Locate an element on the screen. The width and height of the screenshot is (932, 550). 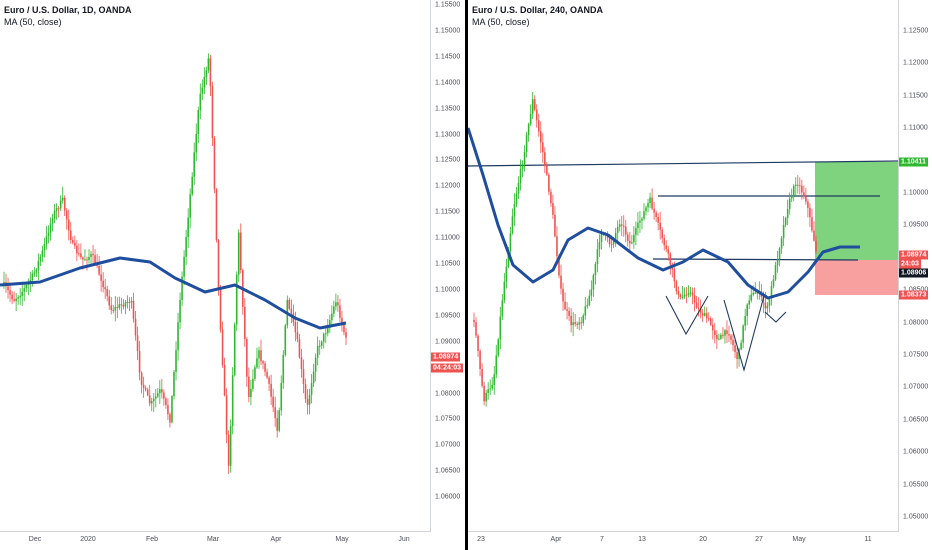
timer-badge: 24:03 is located at coordinates (910, 264).